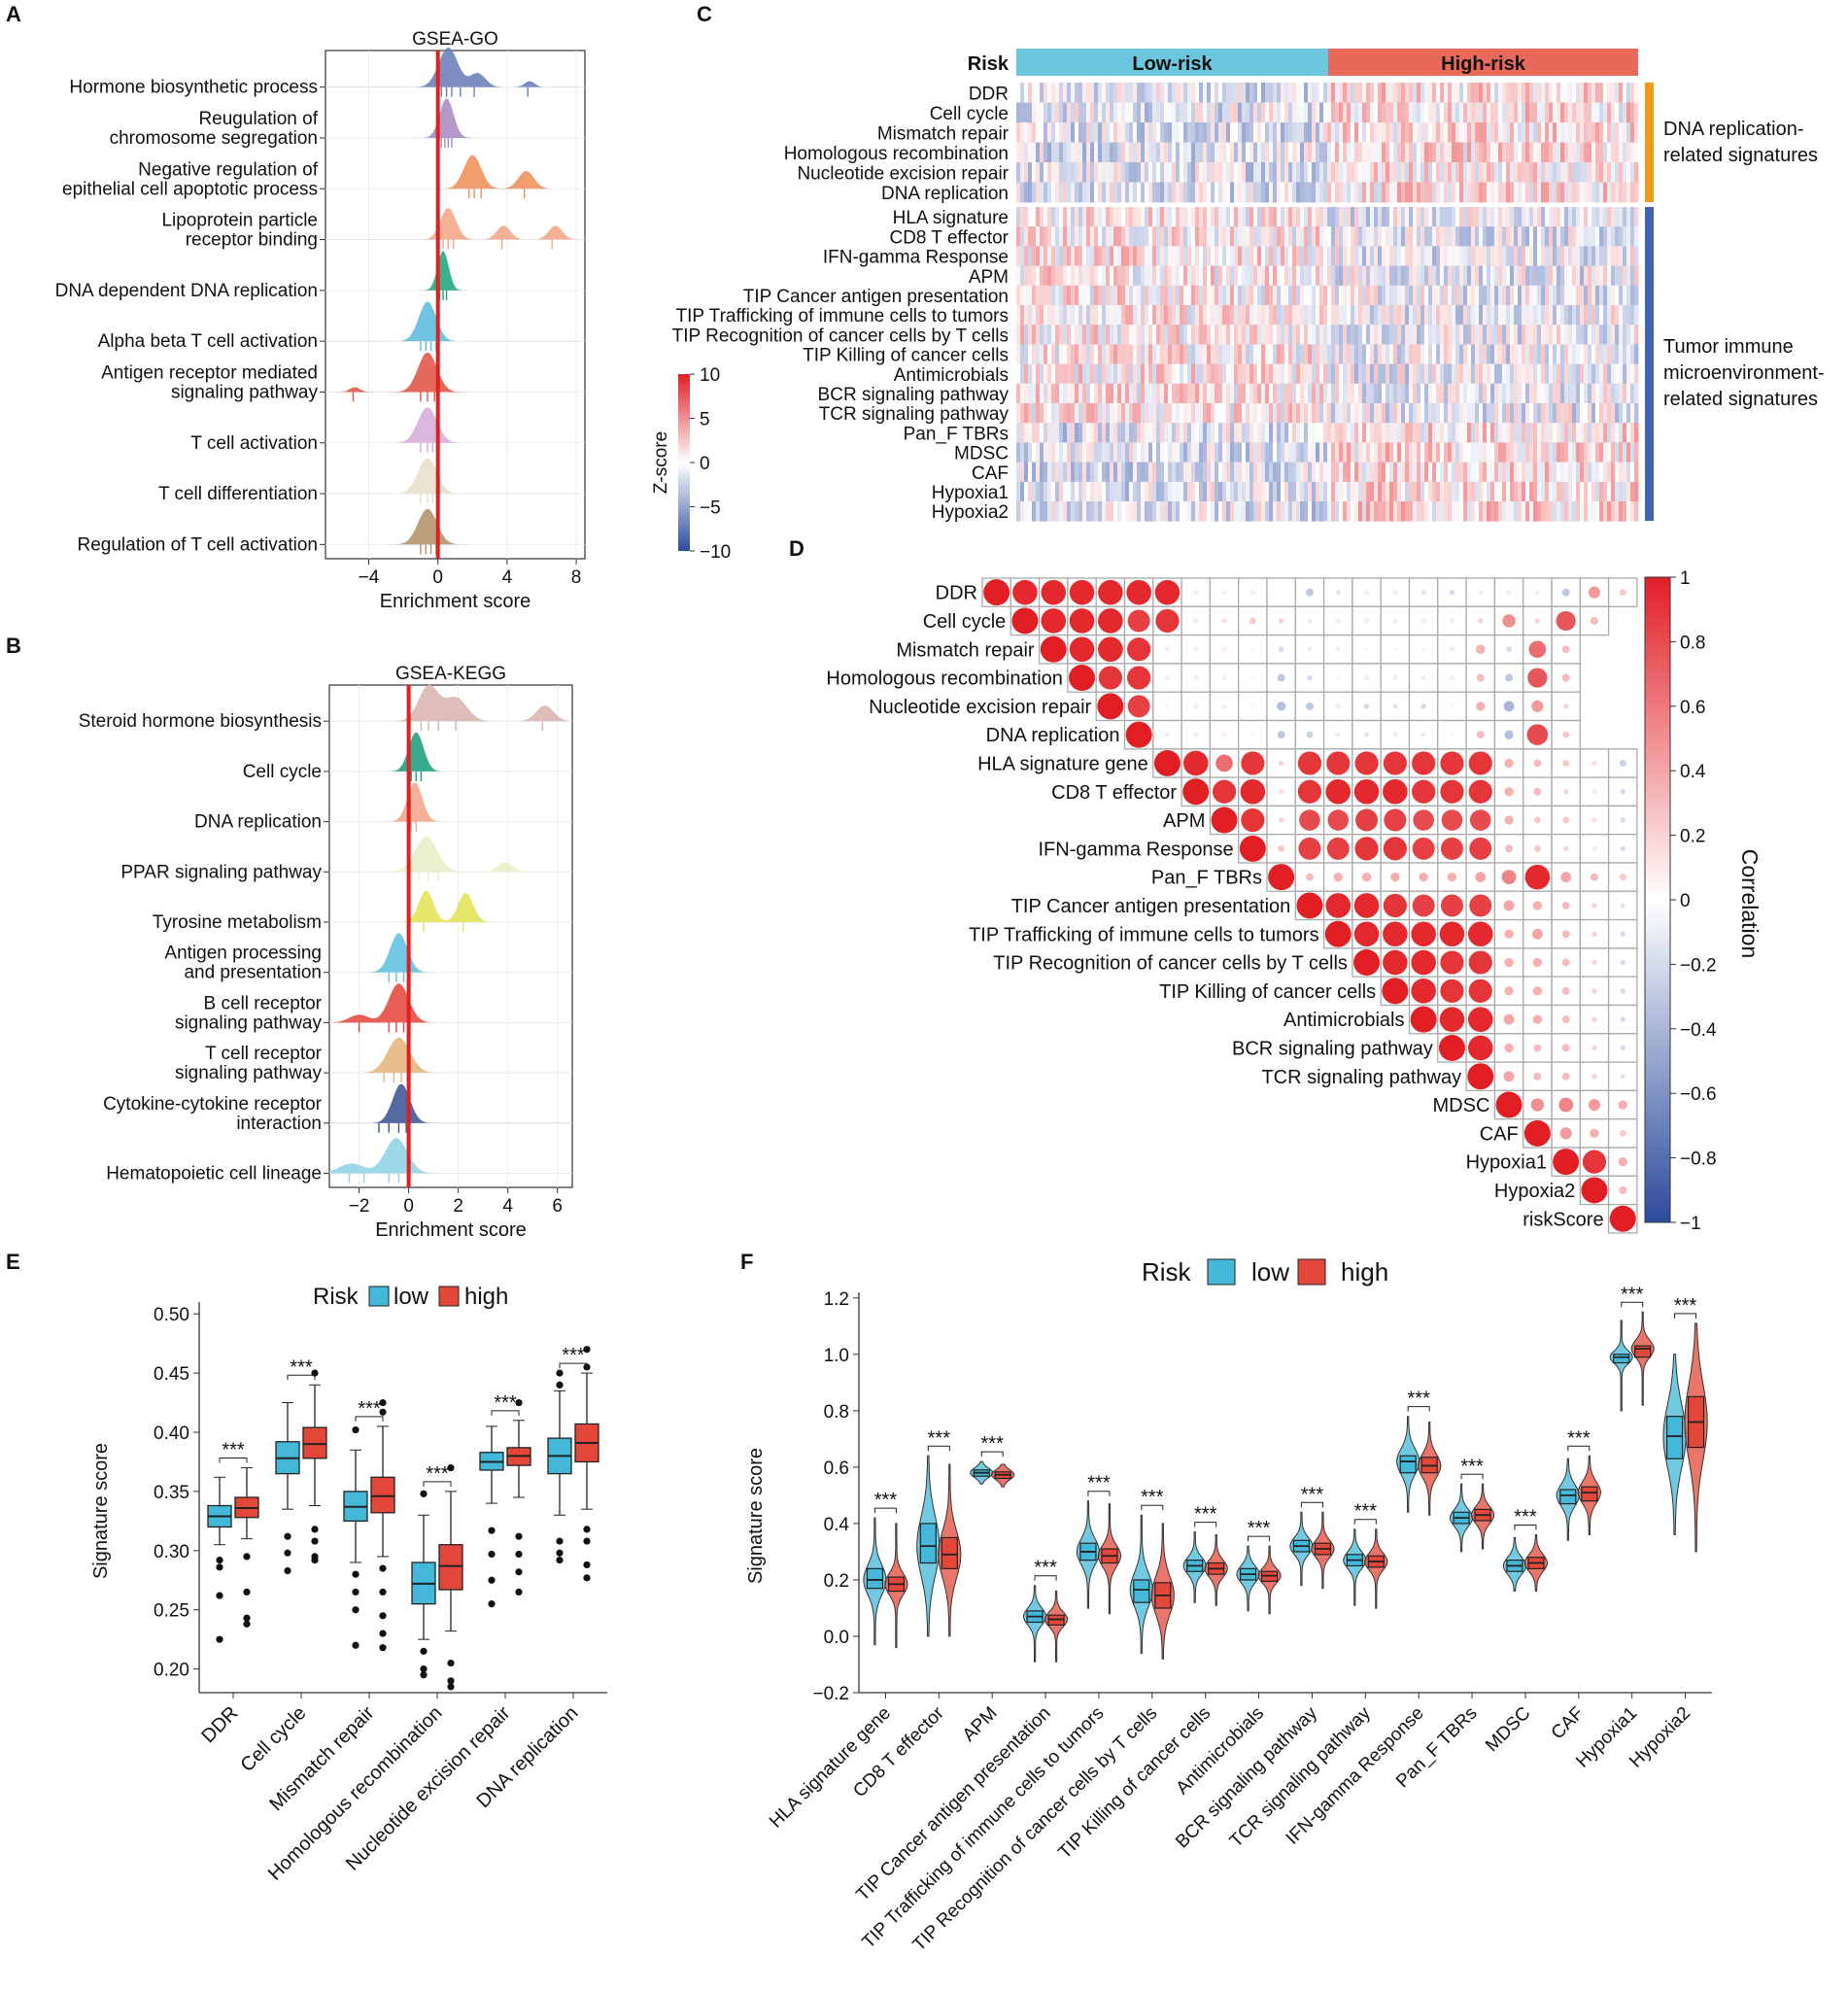  I want to click on outlier-point, so click(492, 1580).